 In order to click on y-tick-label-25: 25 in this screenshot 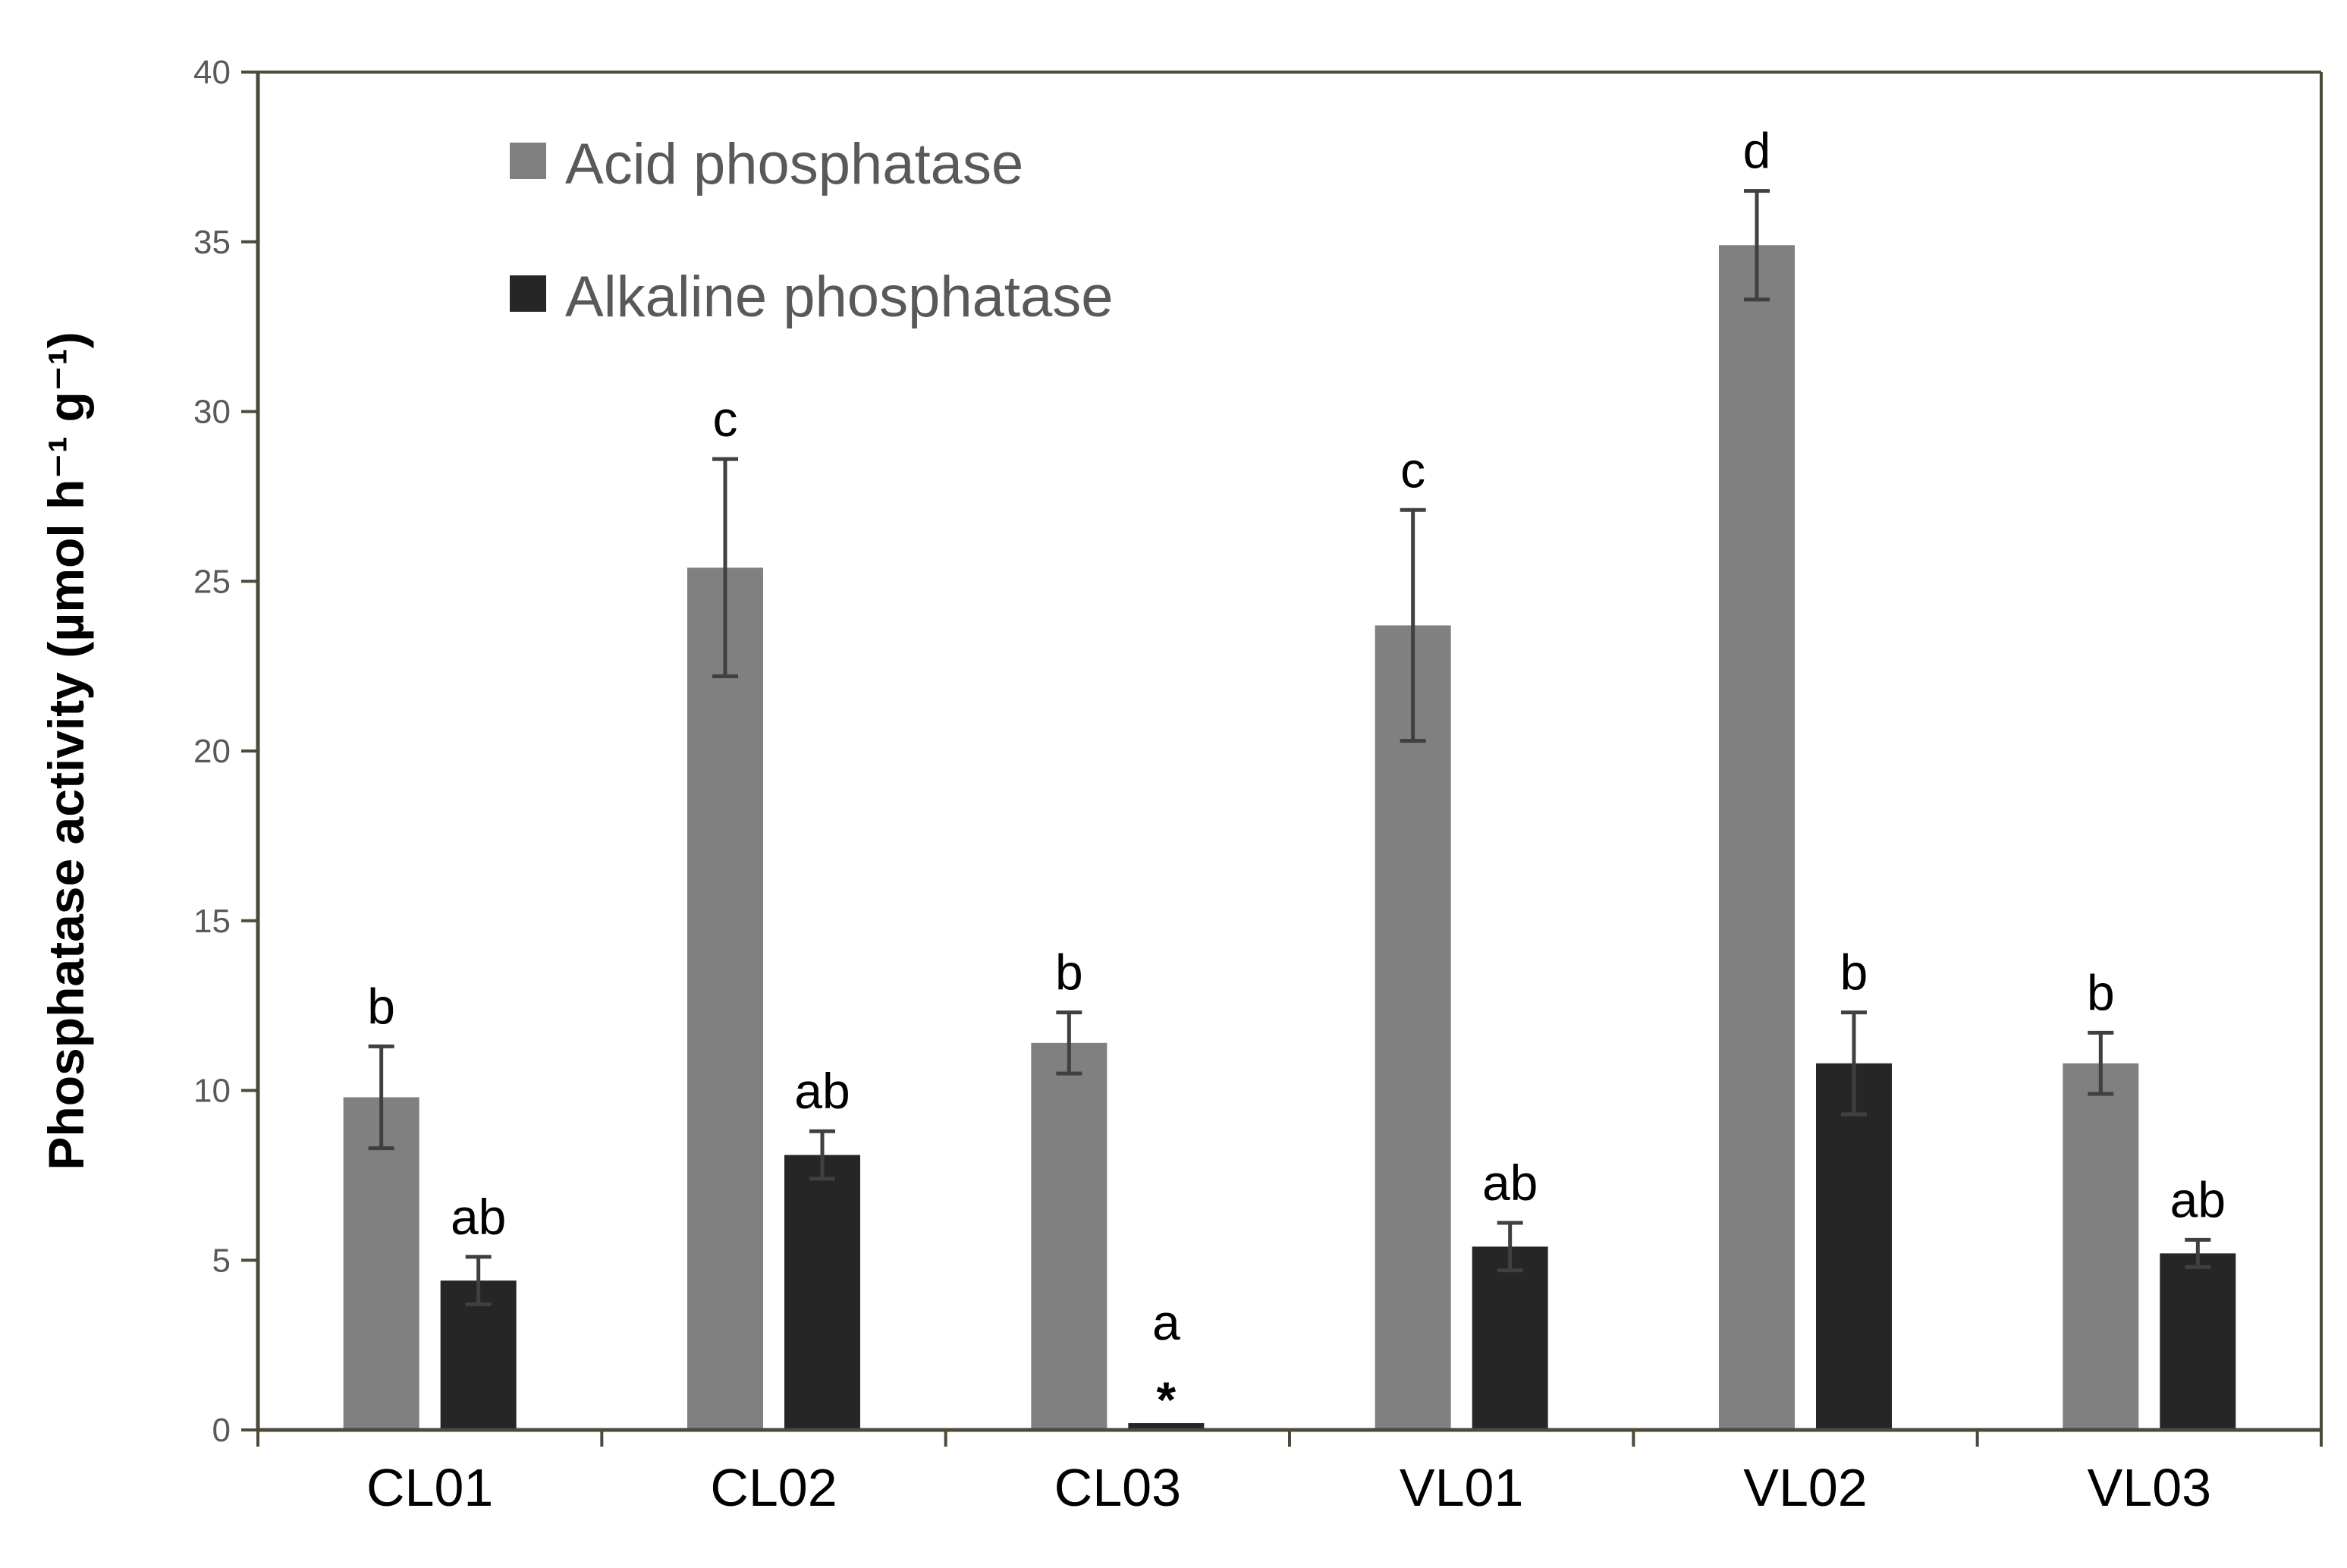, I will do `click(212, 581)`.